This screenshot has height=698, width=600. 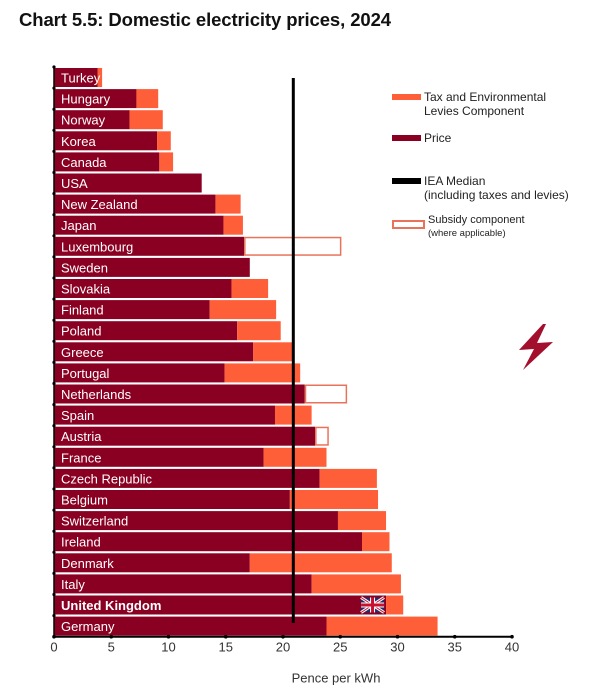 What do you see at coordinates (496, 195) in the screenshot?
I see `legend-label-median-line2: (including taxes and levies)` at bounding box center [496, 195].